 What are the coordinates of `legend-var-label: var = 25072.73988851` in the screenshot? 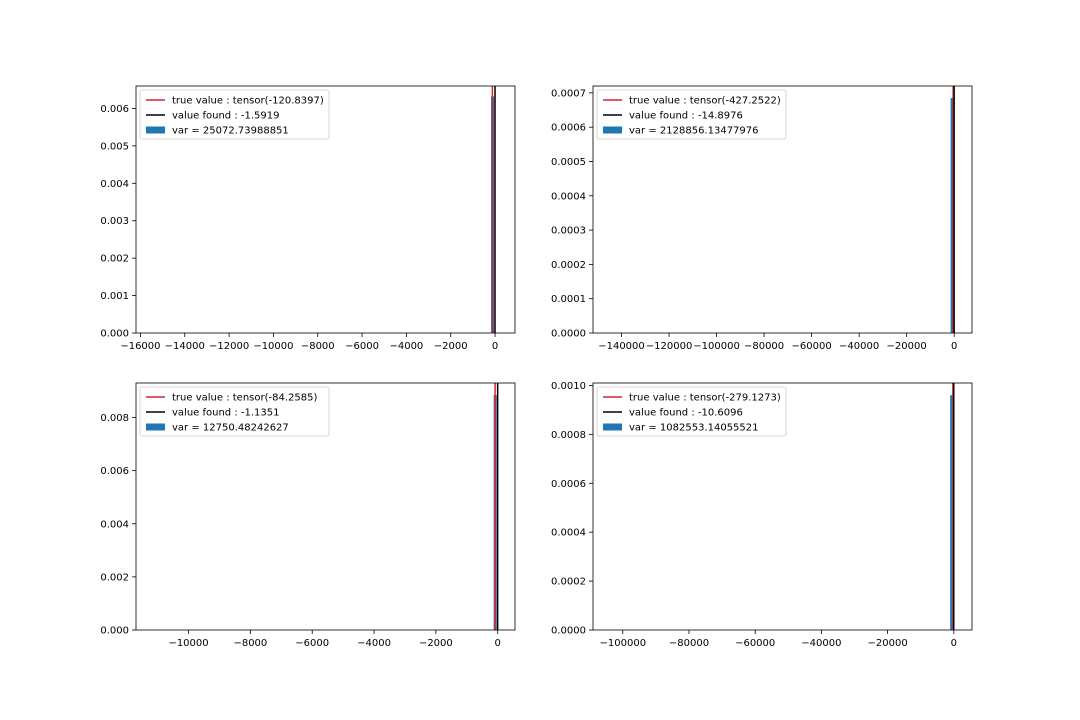 It's located at (230, 131).